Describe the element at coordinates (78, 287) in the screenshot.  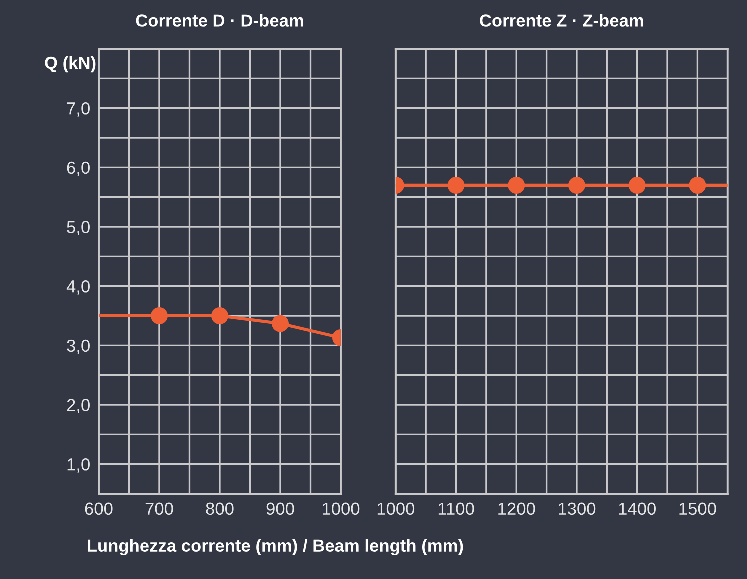
I see `y-tick-label: 4,0` at that location.